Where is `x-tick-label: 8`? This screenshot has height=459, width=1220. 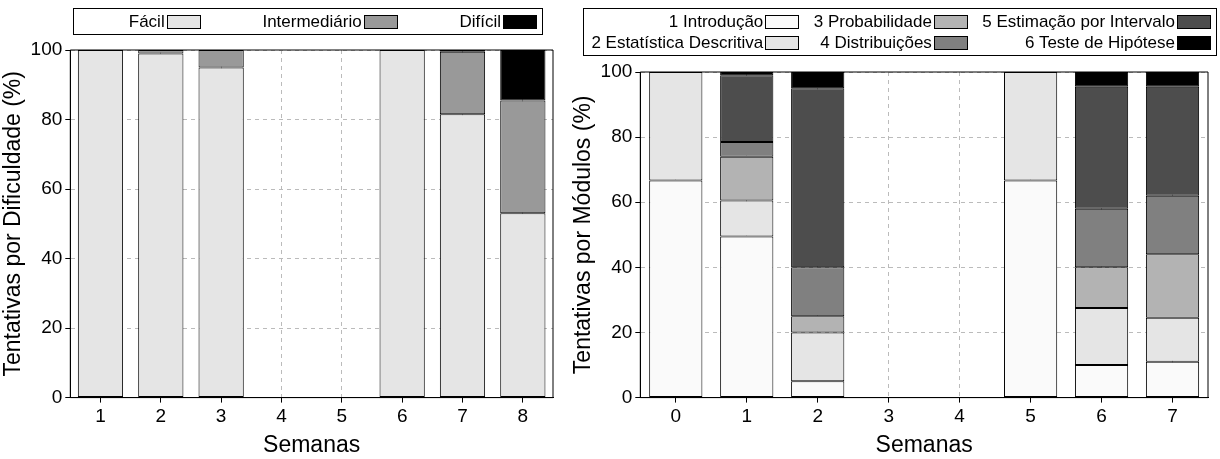
x-tick-label: 8 is located at coordinates (523, 416).